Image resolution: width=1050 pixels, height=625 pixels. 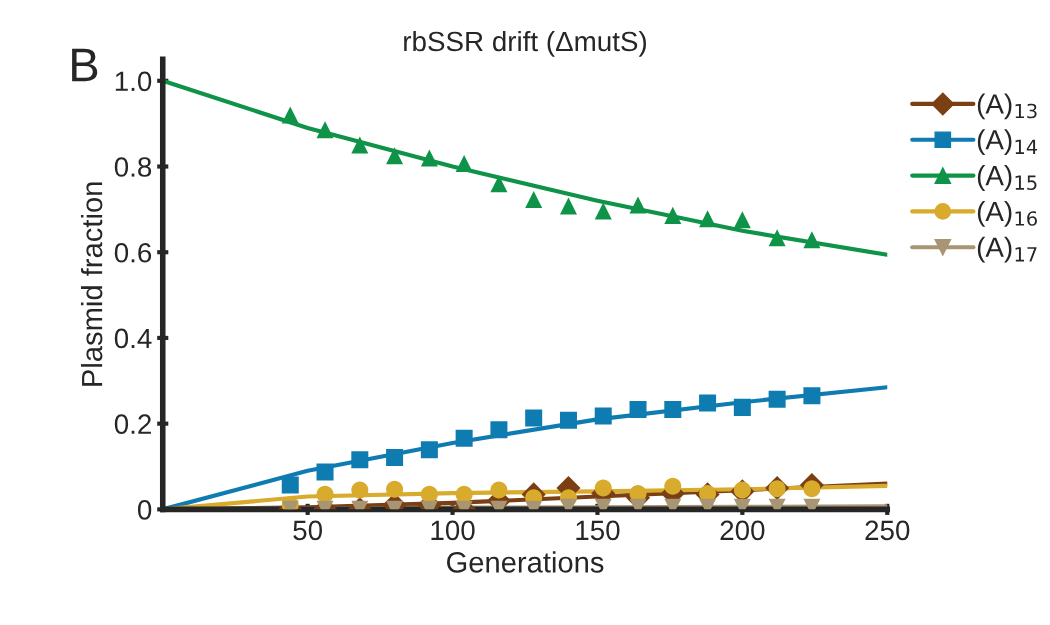 What do you see at coordinates (132, 424) in the screenshot?
I see `y-tick-label: 0.2` at bounding box center [132, 424].